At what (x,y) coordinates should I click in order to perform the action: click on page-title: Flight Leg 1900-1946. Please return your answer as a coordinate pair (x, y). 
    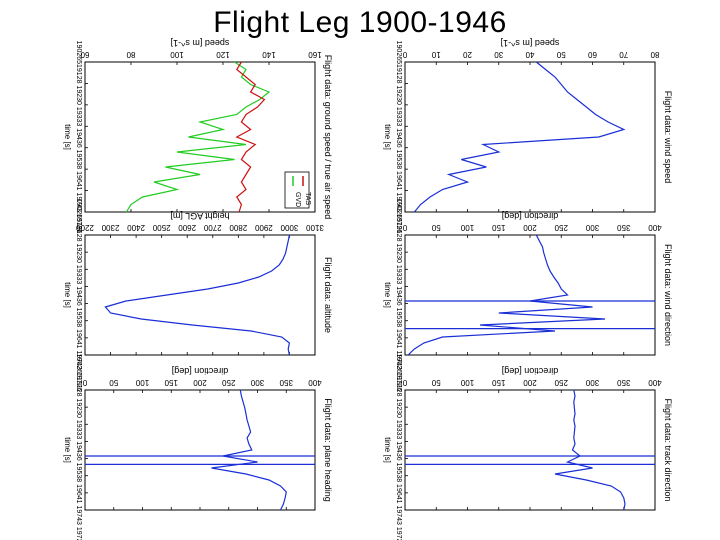
    Looking at the image, I should click on (360, 22).